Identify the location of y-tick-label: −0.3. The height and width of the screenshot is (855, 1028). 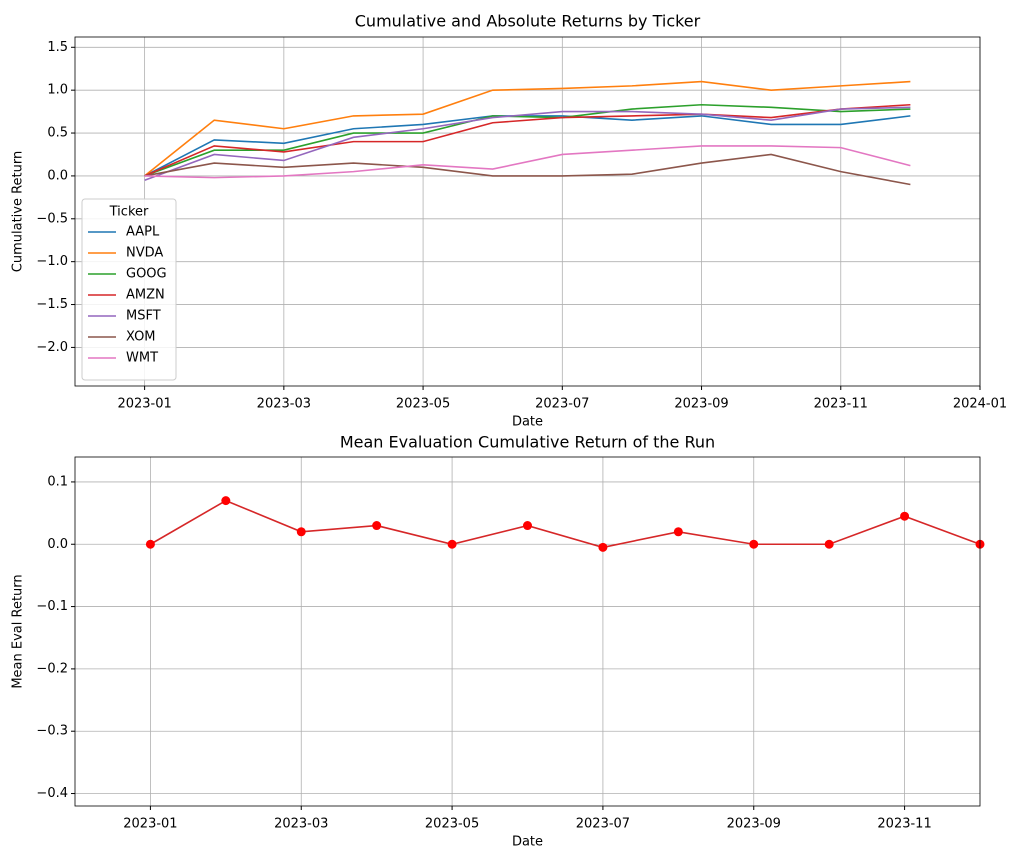
(52, 731).